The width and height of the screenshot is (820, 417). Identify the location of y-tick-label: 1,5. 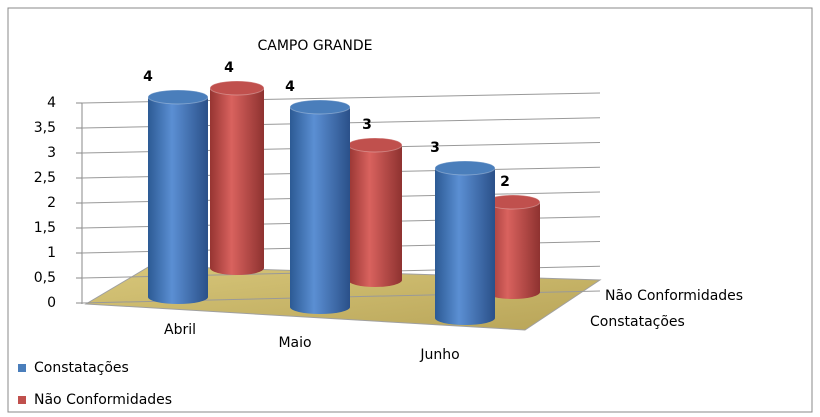
(45, 228).